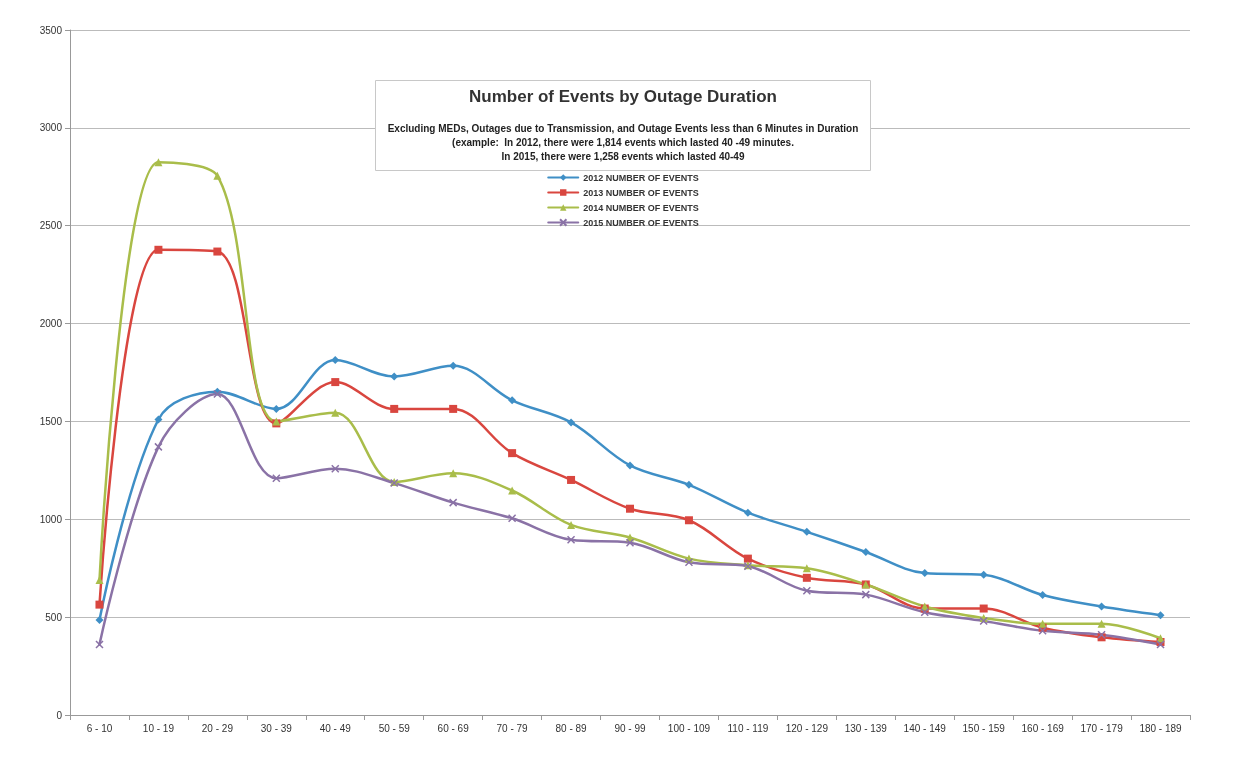 The width and height of the screenshot is (1246, 765). Describe the element at coordinates (748, 728) in the screenshot. I see `x-tick-label: 110 - 119` at that location.